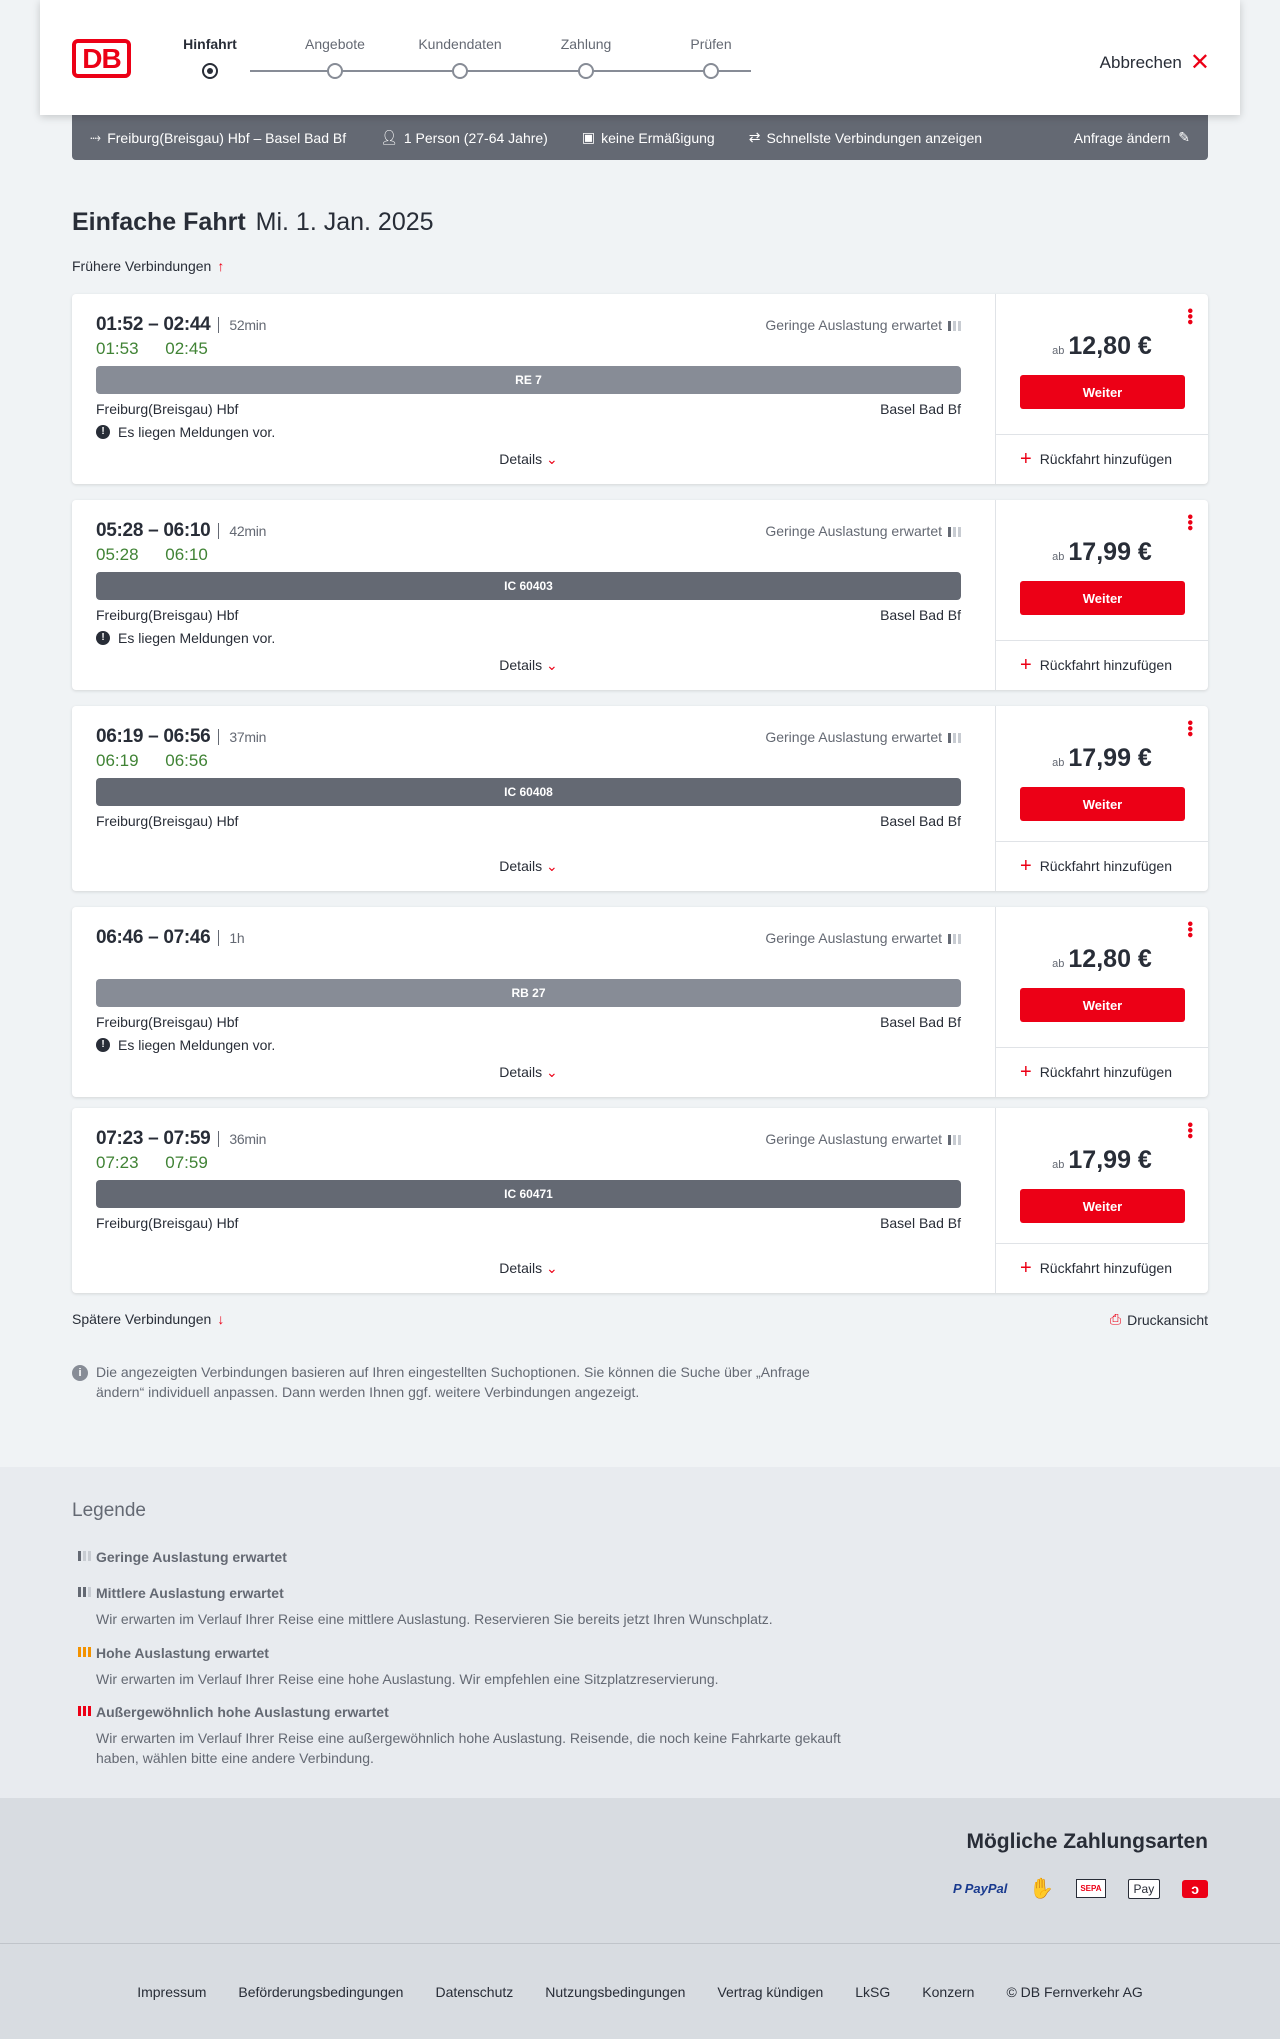  I want to click on destination-station: Basel Bad Bf, so click(920, 615).